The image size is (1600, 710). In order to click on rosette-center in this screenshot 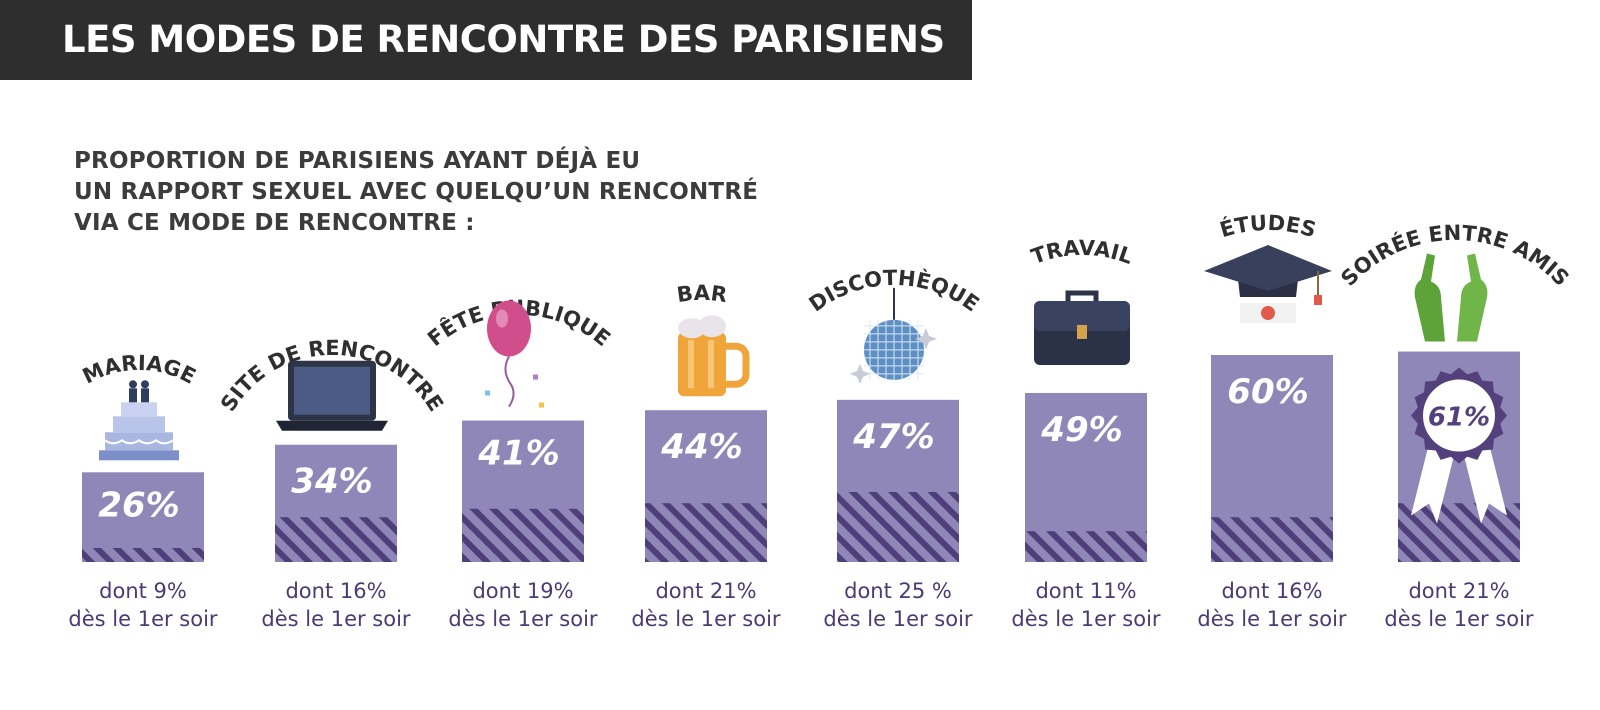, I will do `click(1459, 415)`.